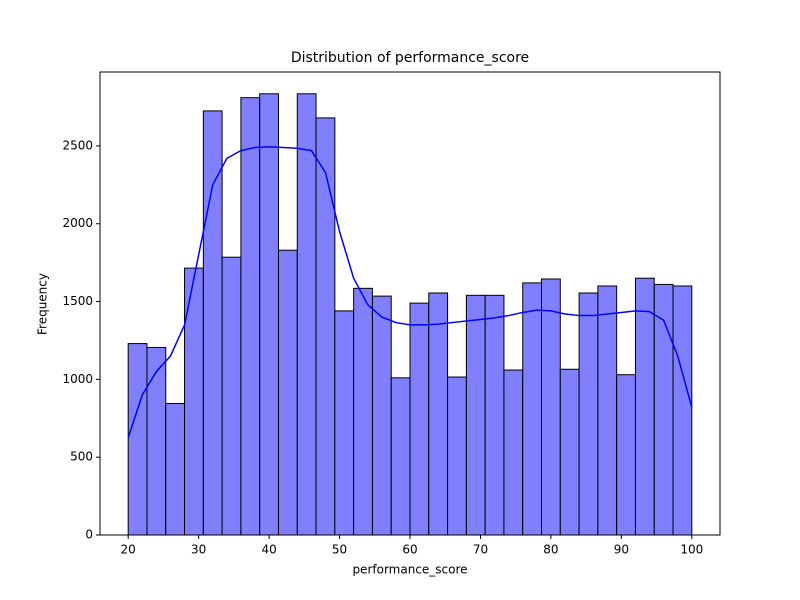 This screenshot has width=800, height=600. Describe the element at coordinates (89, 535) in the screenshot. I see `y-tick-label: 0` at that location.